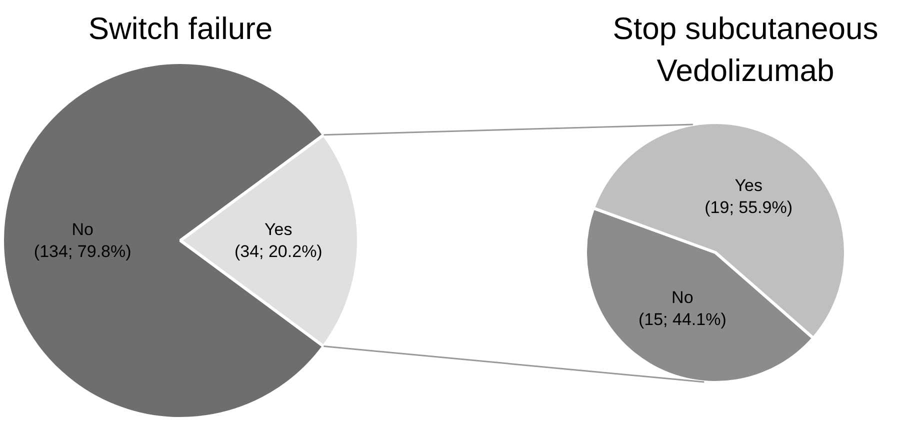  Describe the element at coordinates (180, 28) in the screenshot. I see `chart-title: Switch failure` at that location.